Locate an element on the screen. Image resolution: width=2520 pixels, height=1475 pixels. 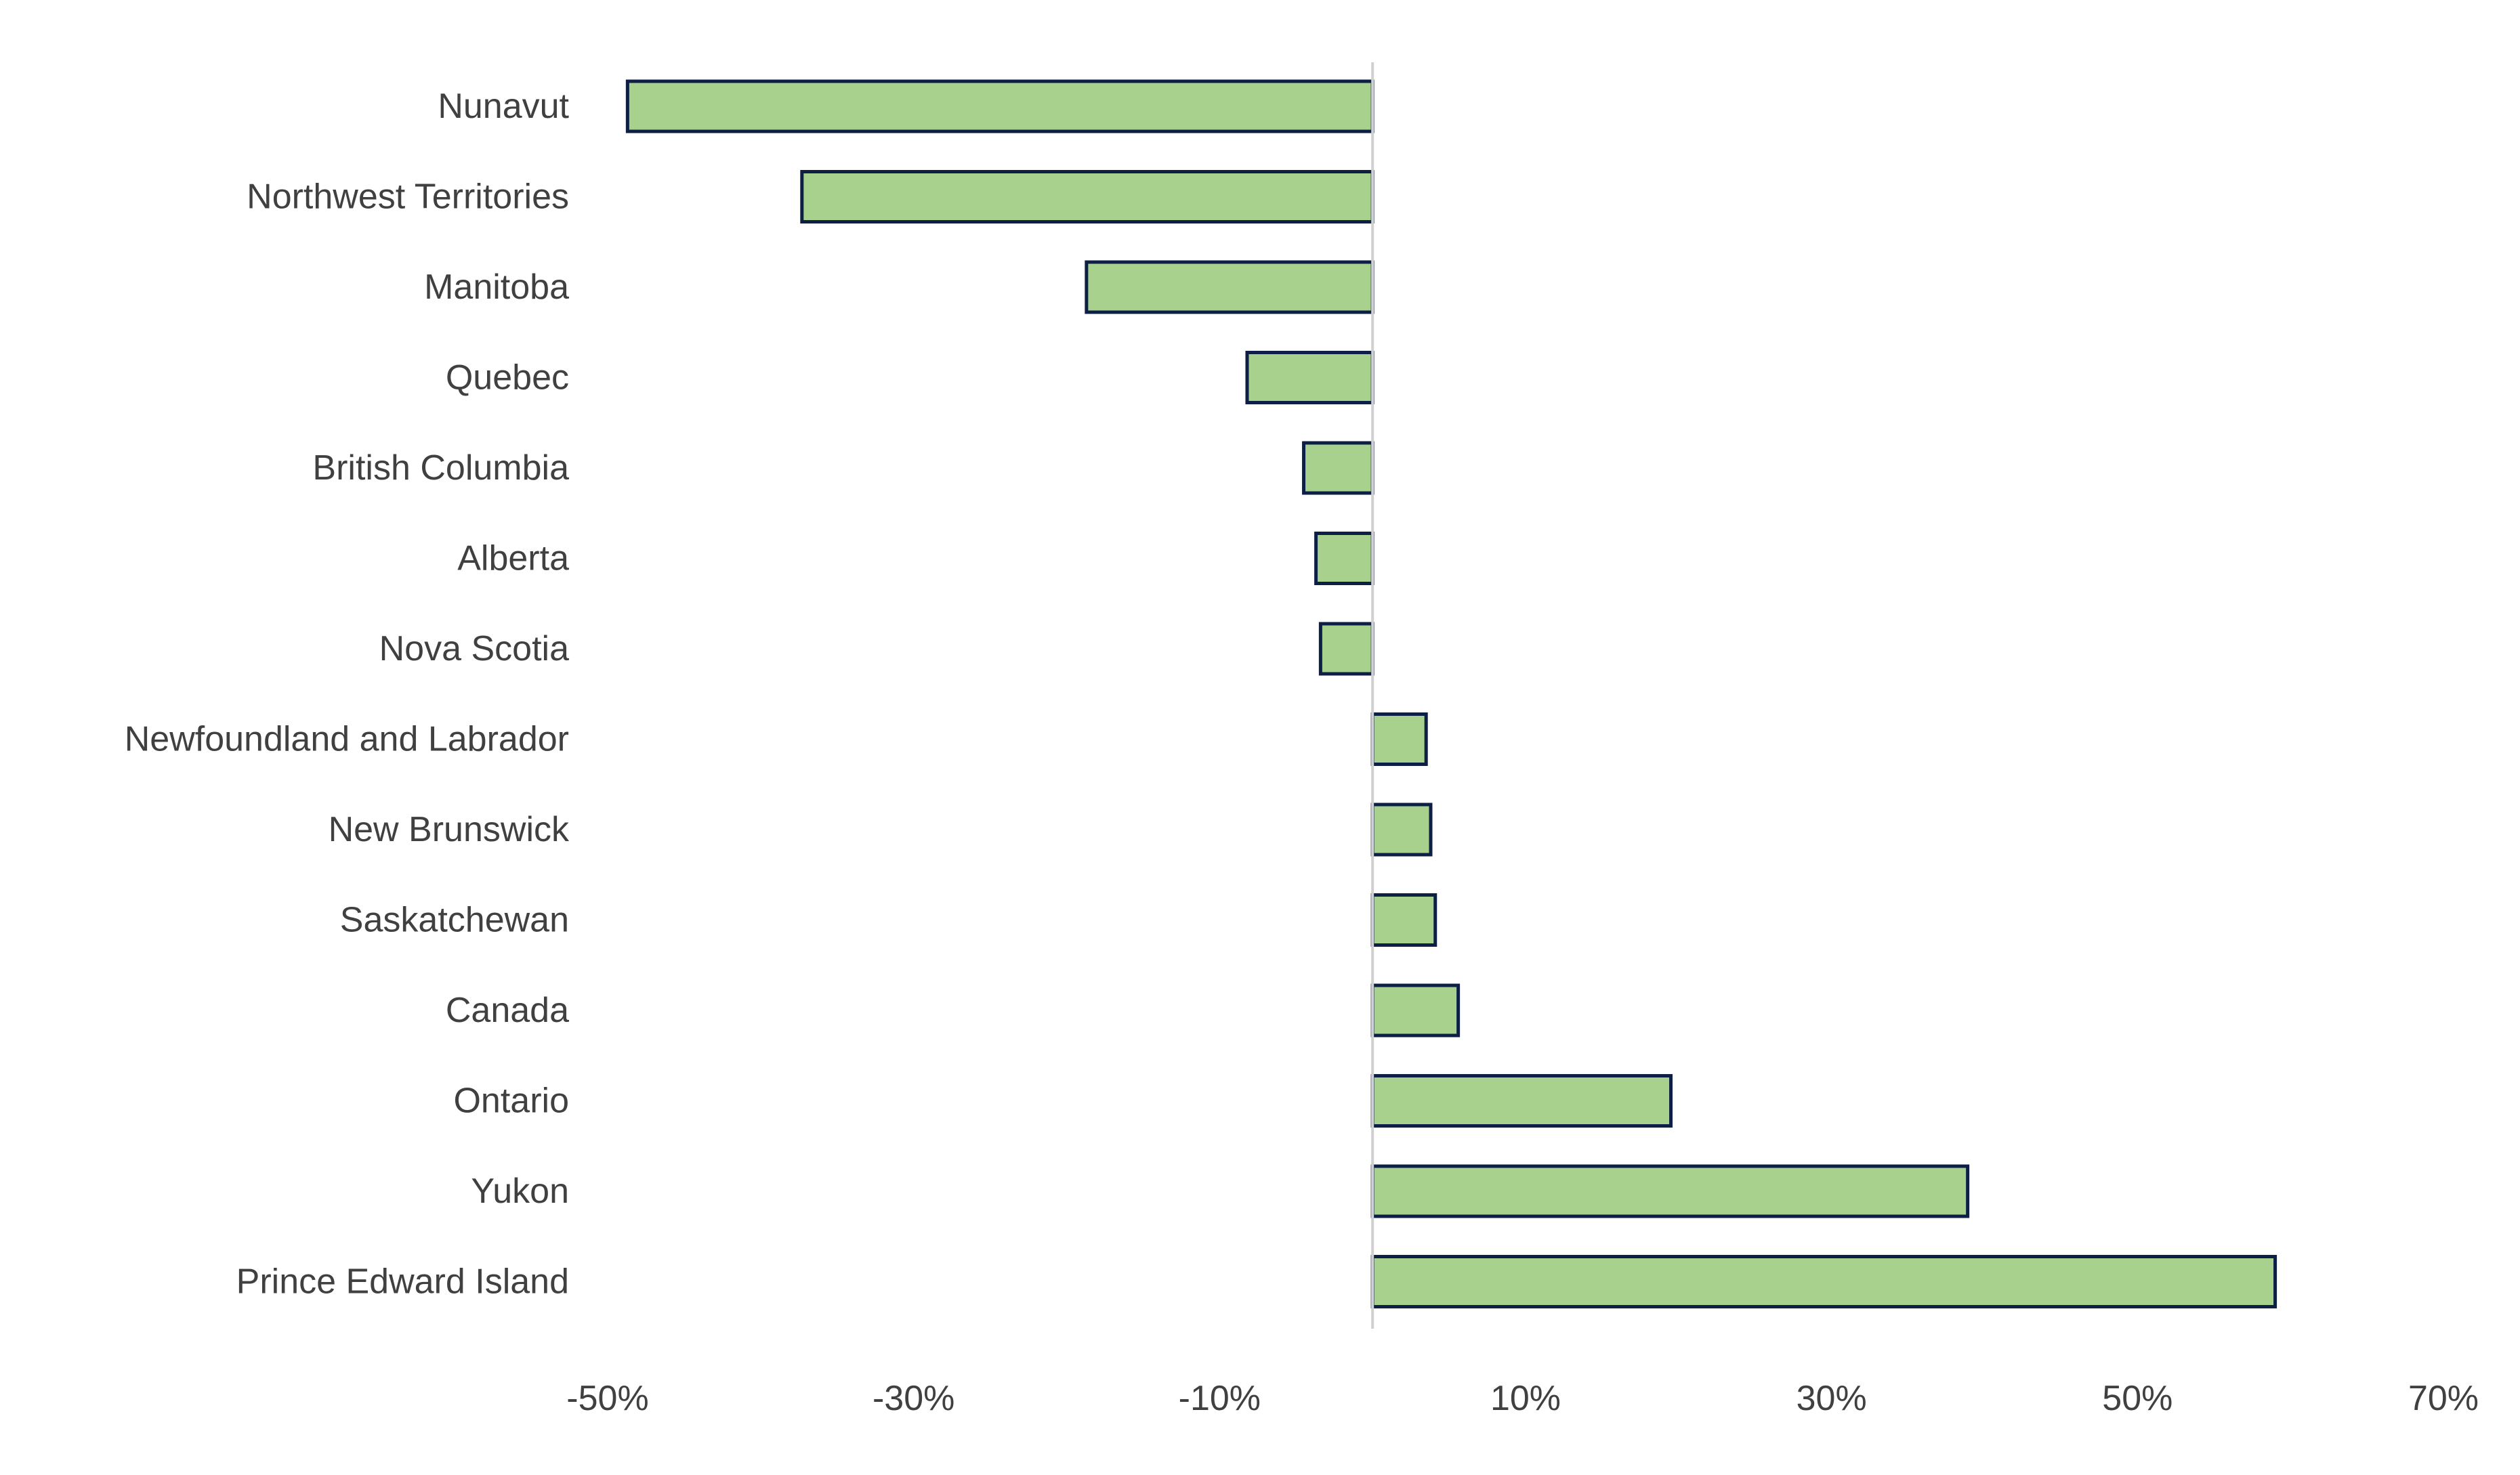
bar-prince-edward-island is located at coordinates (1823, 1282).